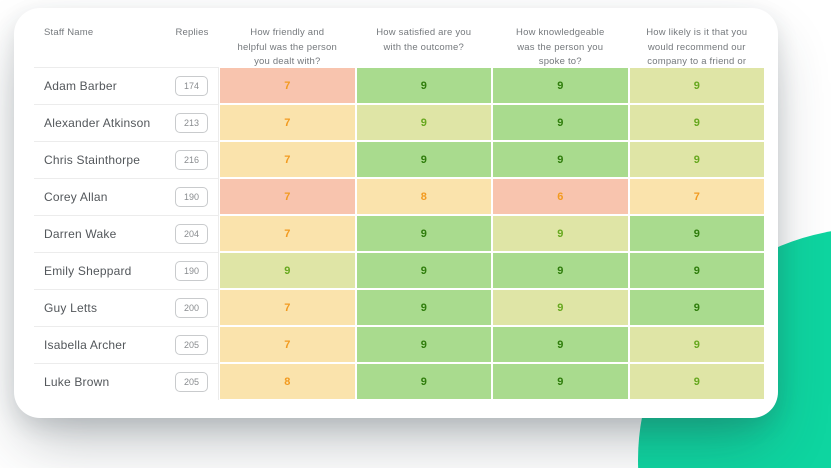 This screenshot has width=831, height=468. I want to click on table-row: Darren Wake 204 7 9 9 9, so click(399, 233).